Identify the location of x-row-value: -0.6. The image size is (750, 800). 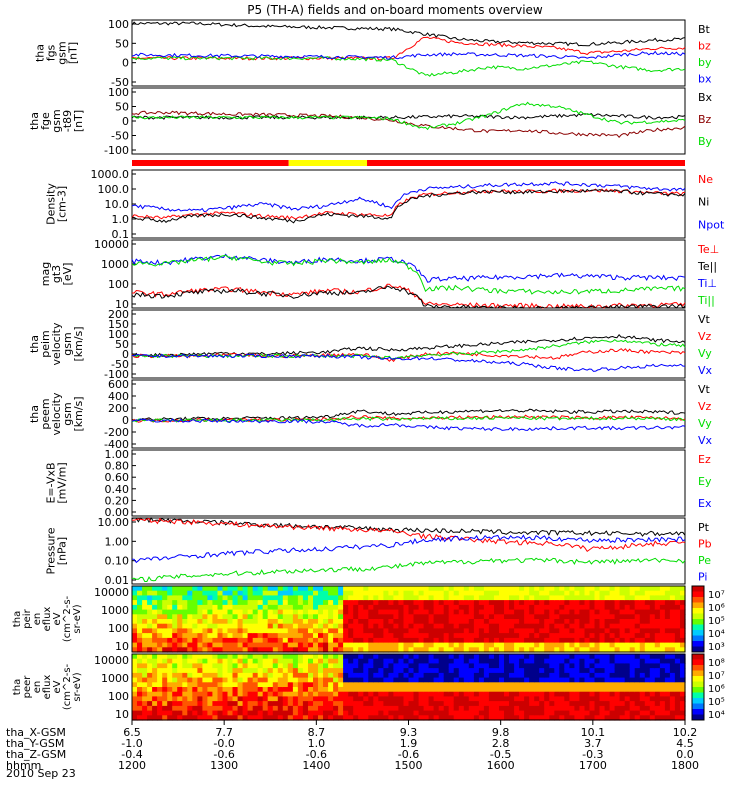
(316, 754).